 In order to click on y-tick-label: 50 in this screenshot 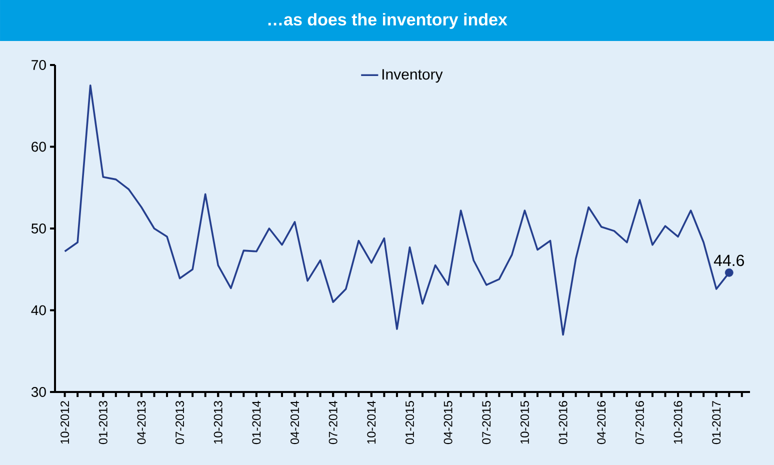, I will do `click(38, 229)`.